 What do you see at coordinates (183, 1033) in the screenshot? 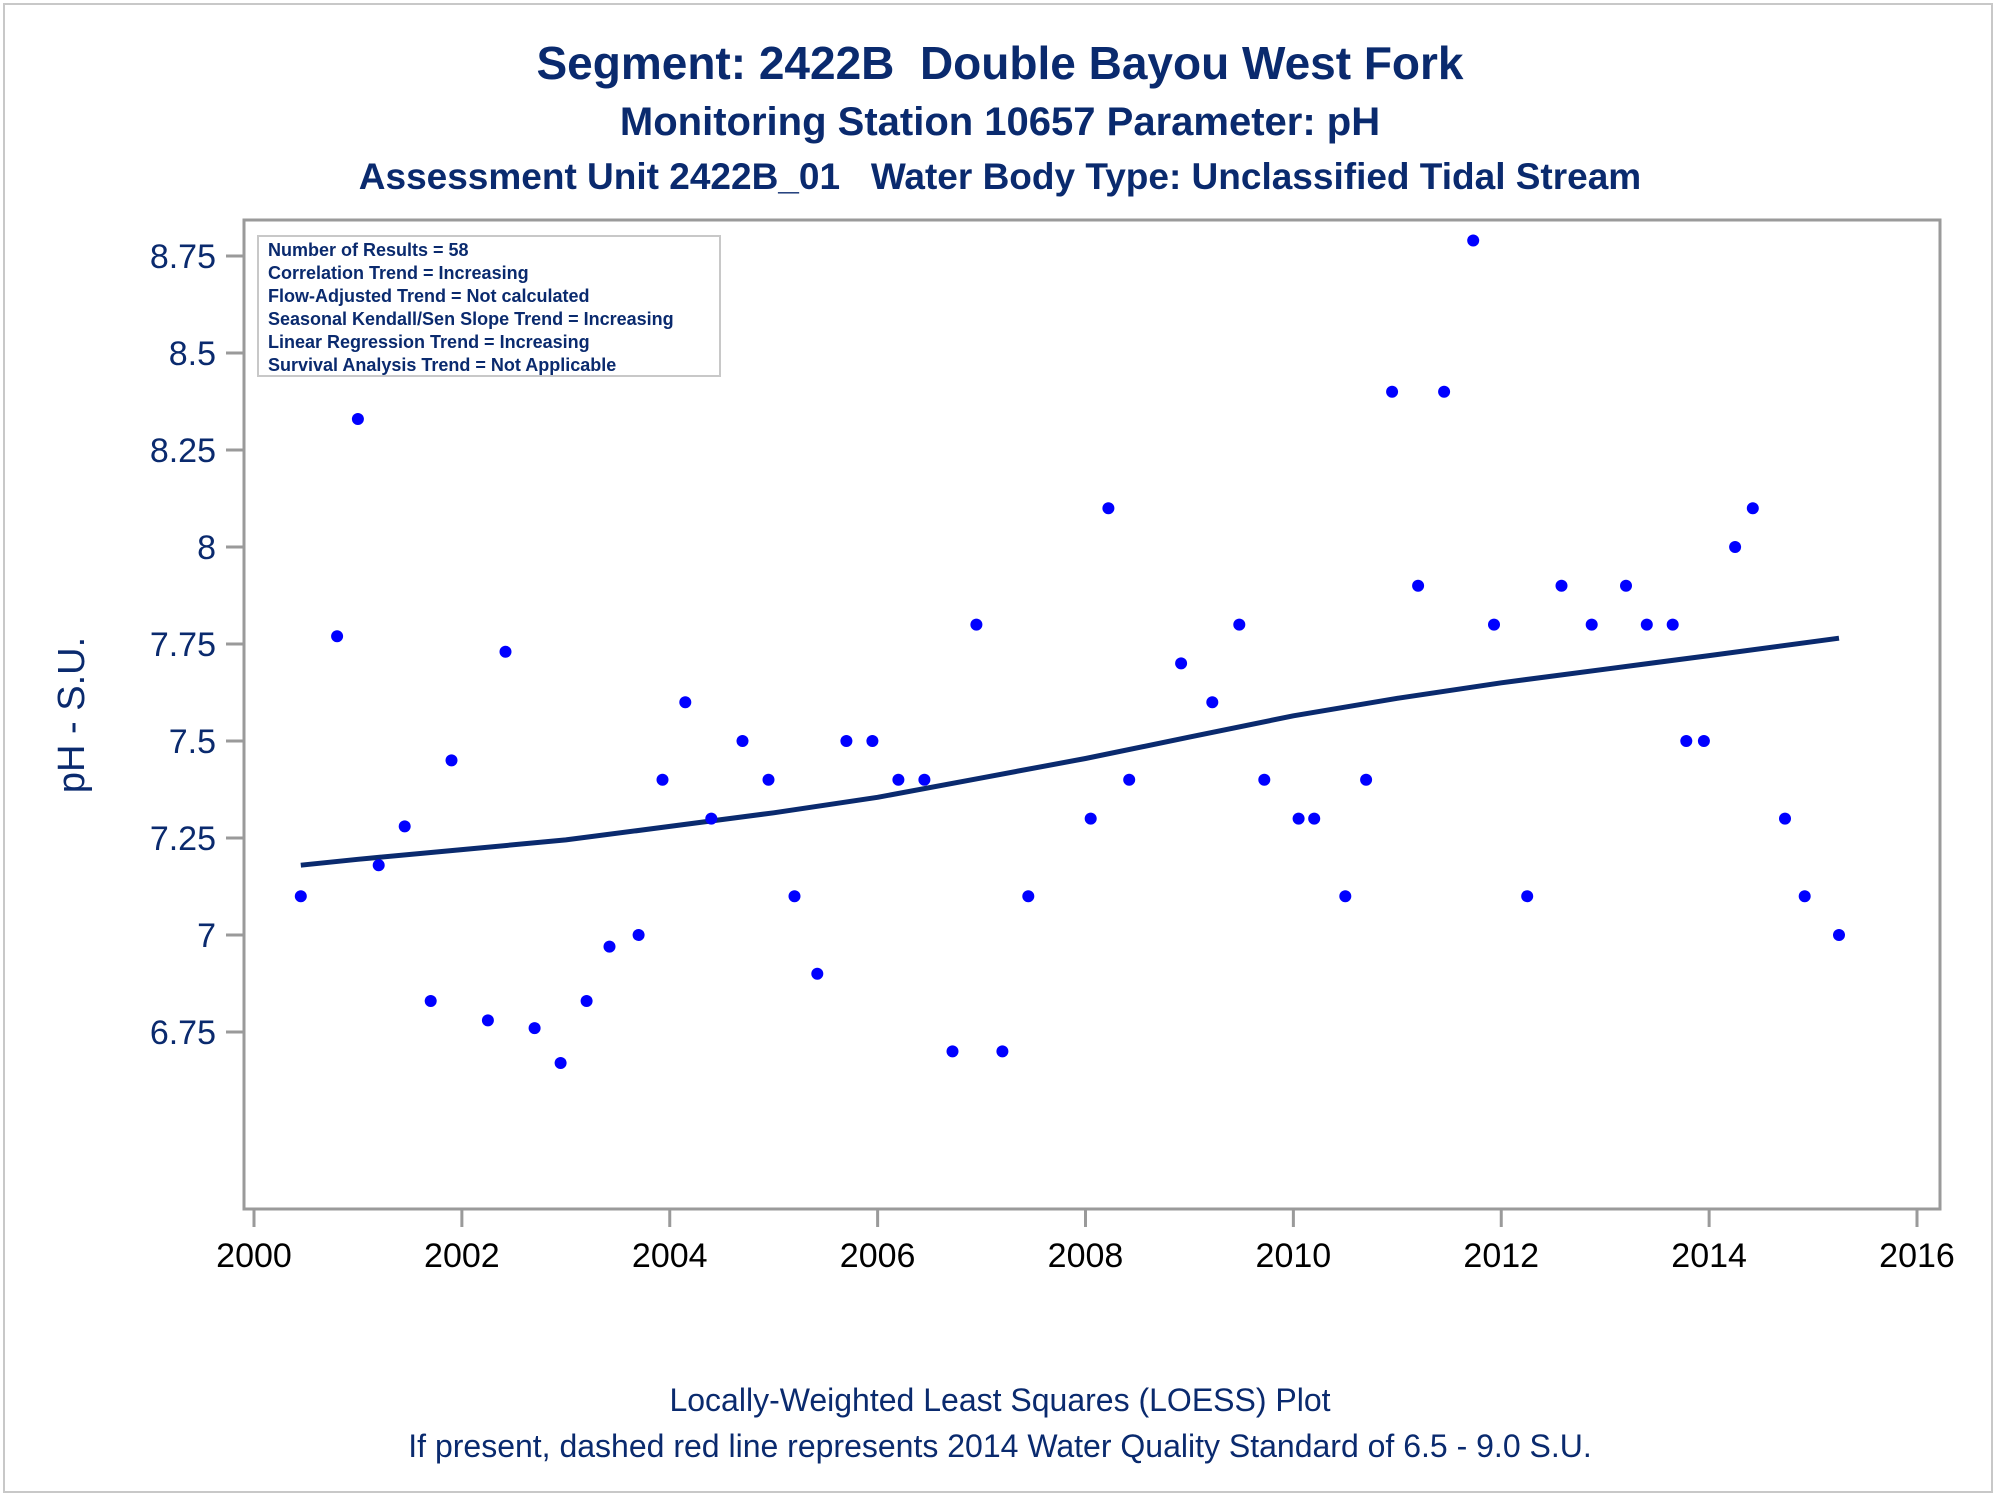
I see `y-tick-label: 6.75` at bounding box center [183, 1033].